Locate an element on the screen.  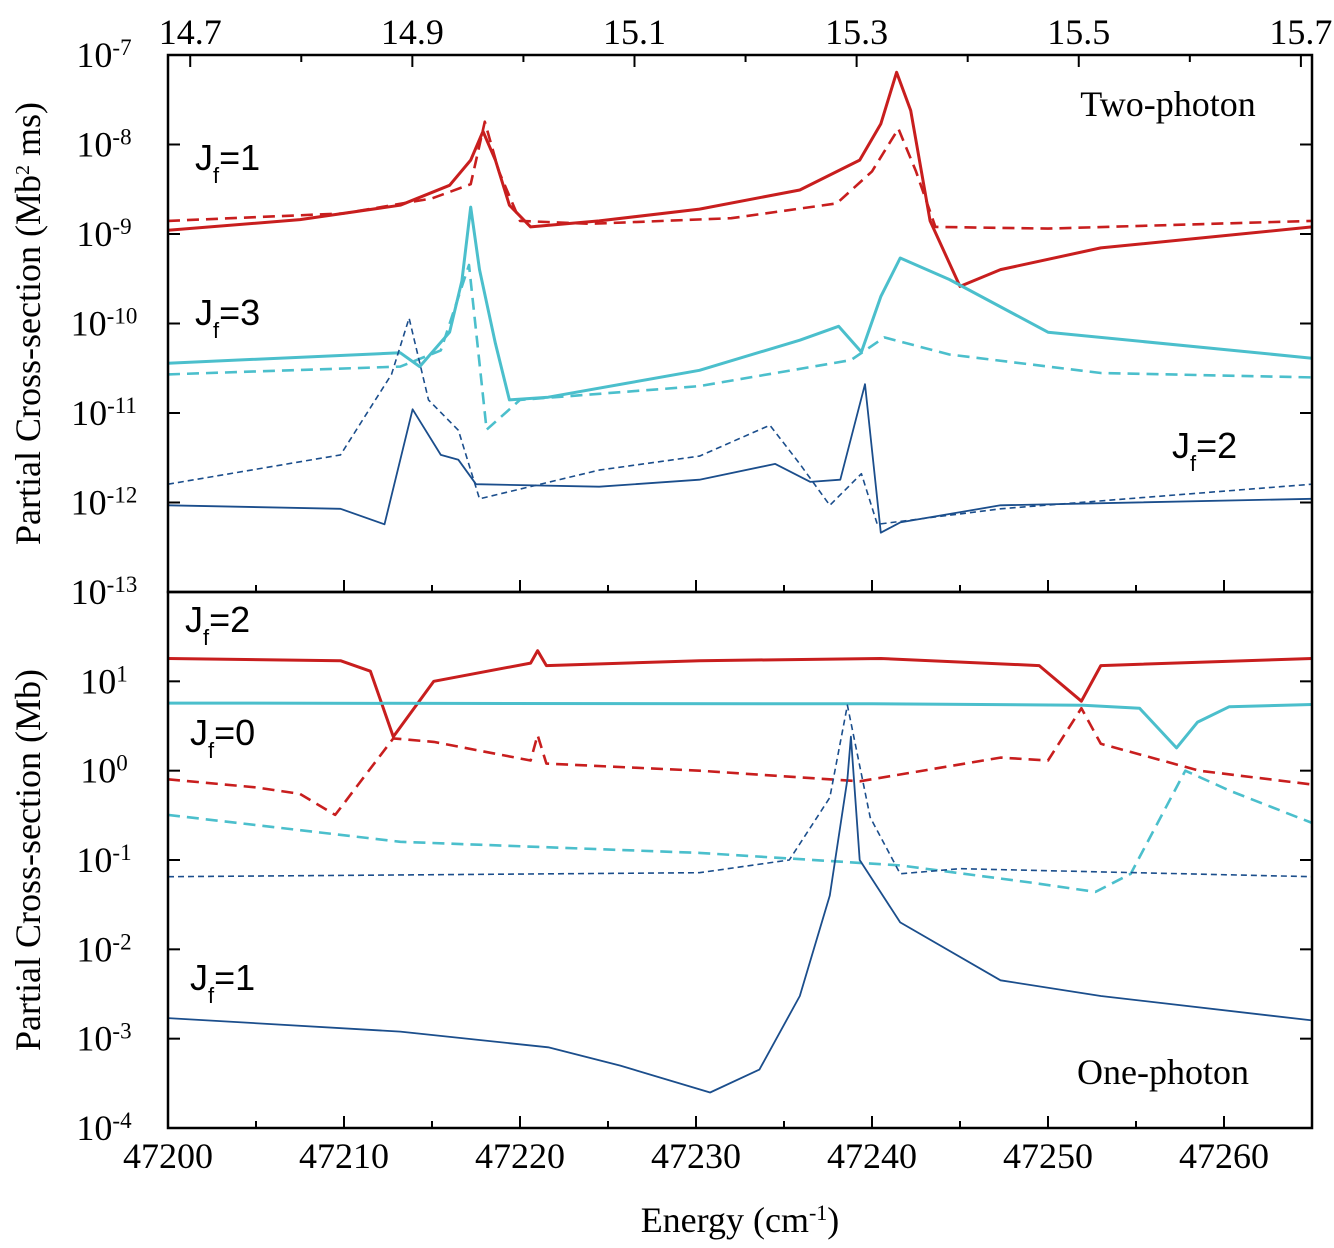
annotation: Two-photon is located at coordinates (1167, 104).